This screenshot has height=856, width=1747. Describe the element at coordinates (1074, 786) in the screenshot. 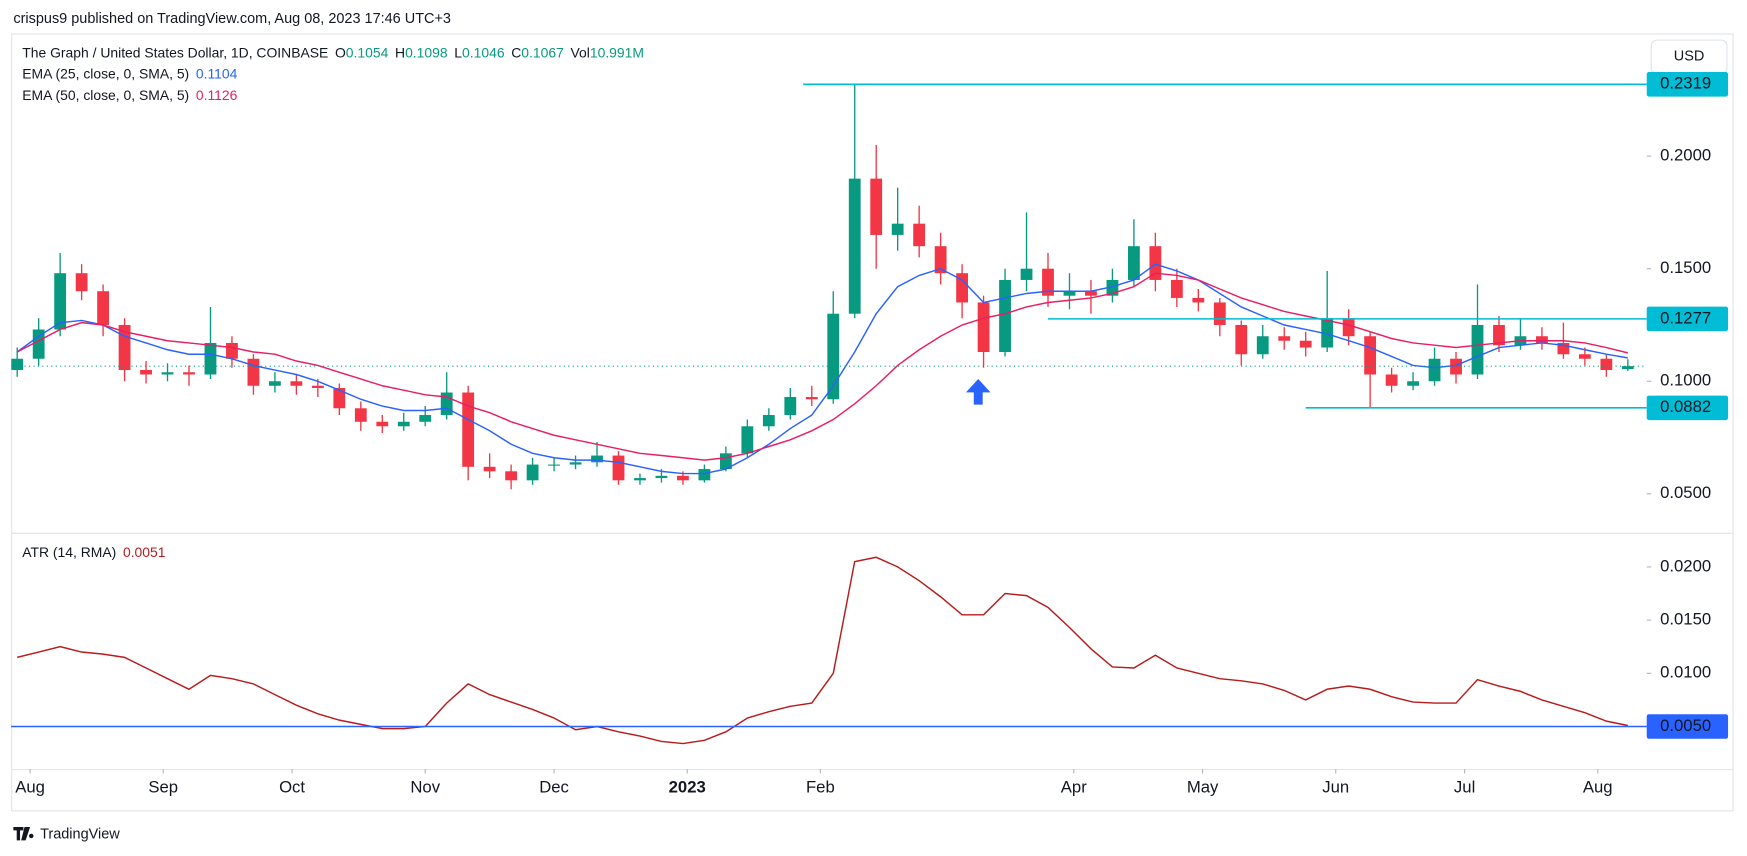

I see `x-tick-label: Apr` at that location.